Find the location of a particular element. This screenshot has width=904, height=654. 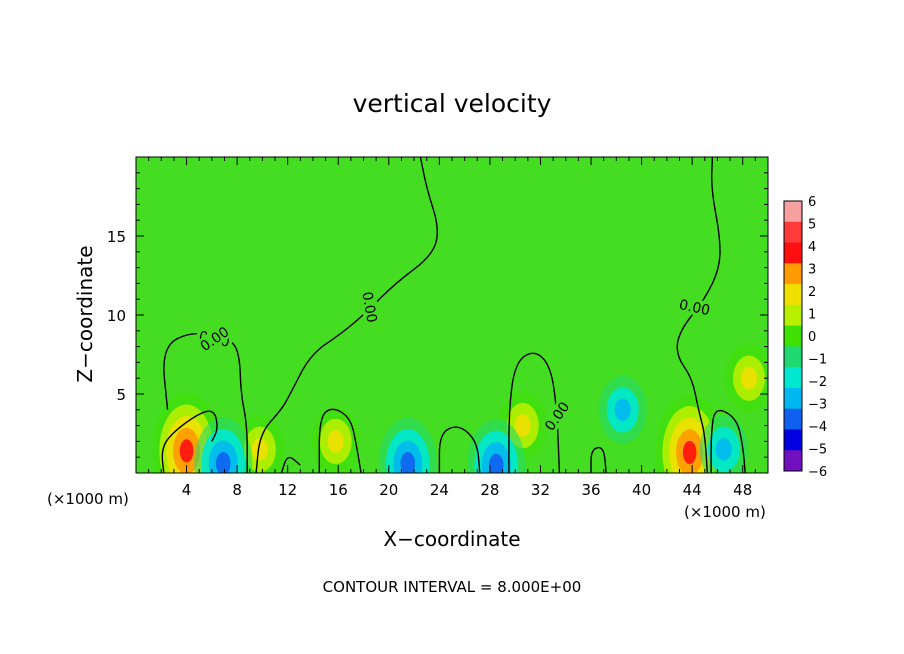

y-tick-label: 5 is located at coordinates (121, 395).